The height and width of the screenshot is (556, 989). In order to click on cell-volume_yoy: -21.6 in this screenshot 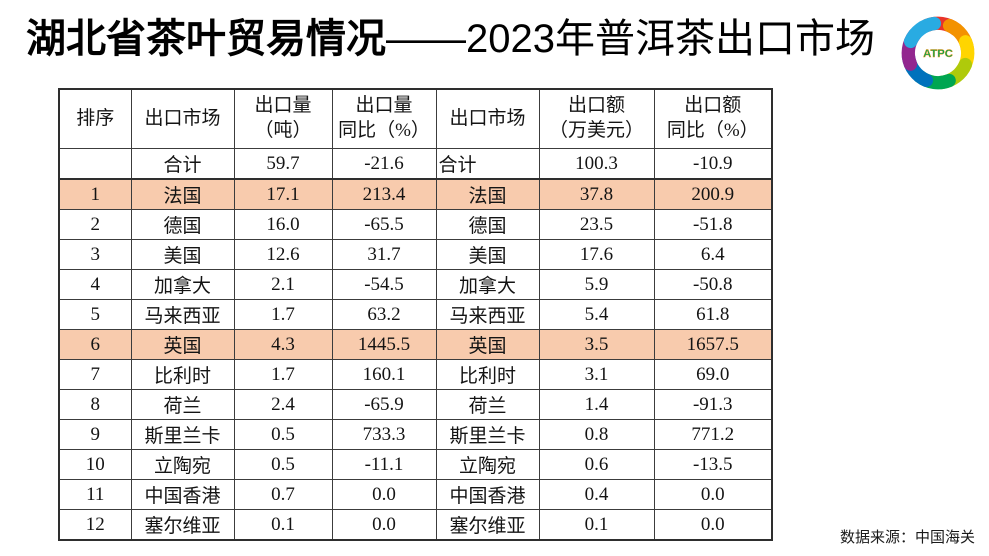, I will do `click(384, 164)`.